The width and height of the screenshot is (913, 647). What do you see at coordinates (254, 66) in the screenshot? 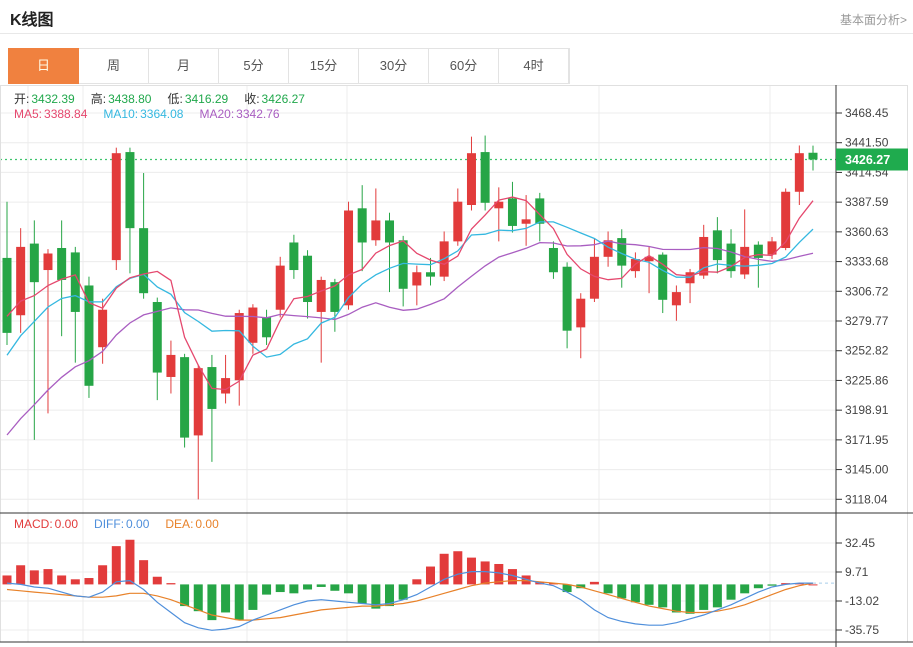
I see `tab-5分: 5分` at bounding box center [254, 66].